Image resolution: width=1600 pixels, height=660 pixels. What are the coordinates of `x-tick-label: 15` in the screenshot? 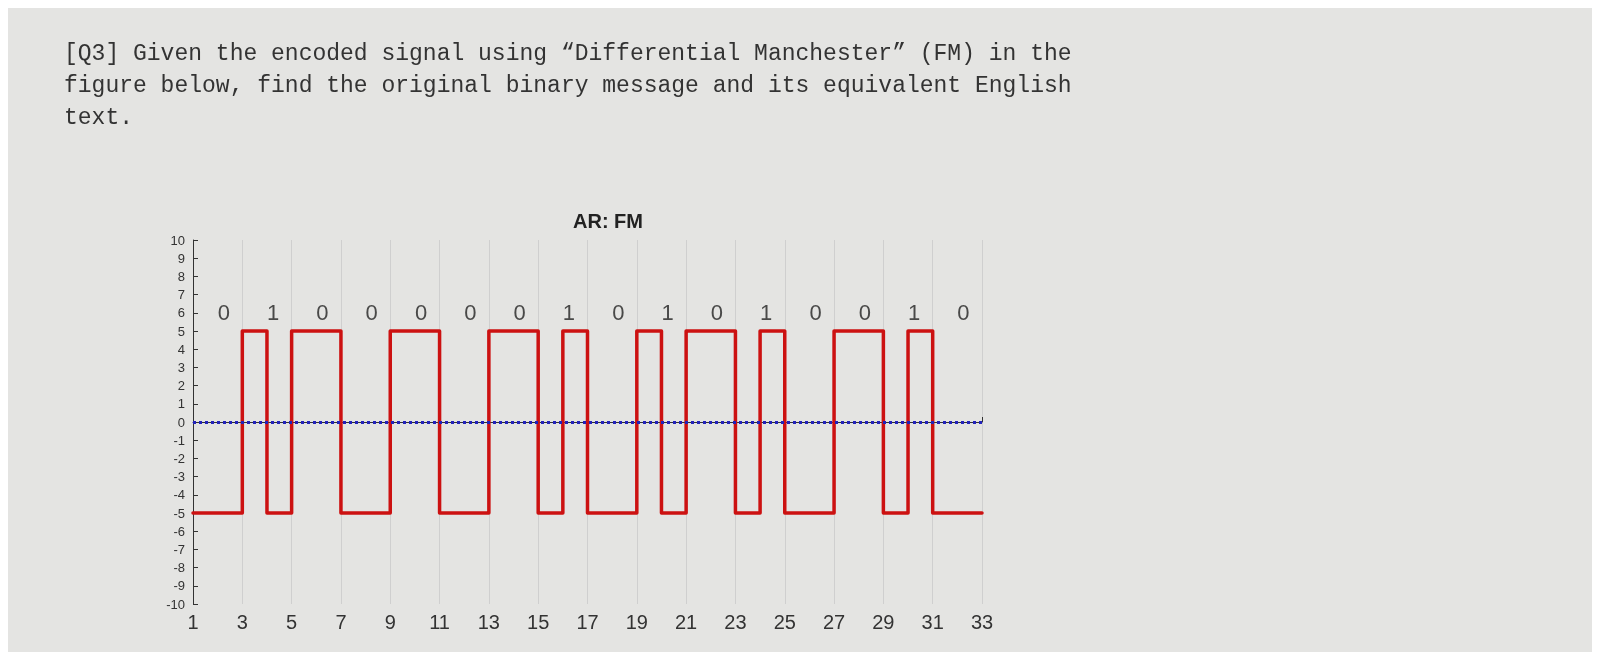 It's located at (538, 622).